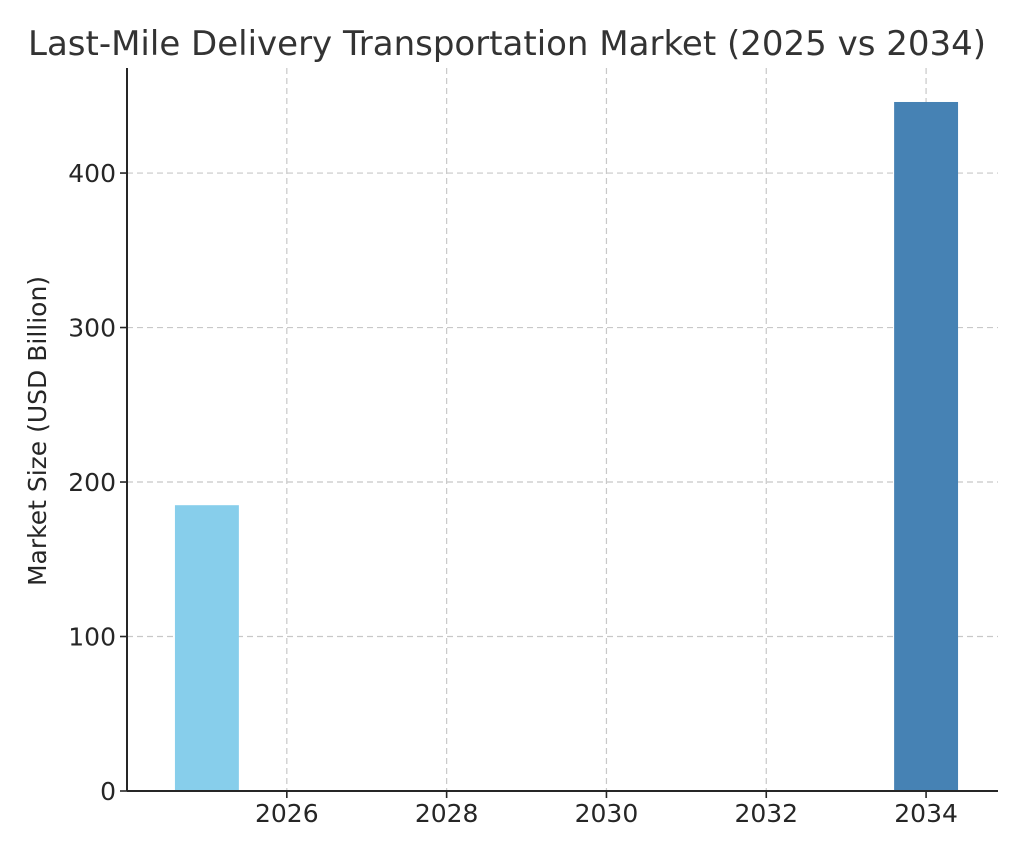 Image resolution: width=1024 pixels, height=853 pixels. What do you see at coordinates (37, 431) in the screenshot?
I see `y-axis-label: Market Size (USD Billion)` at bounding box center [37, 431].